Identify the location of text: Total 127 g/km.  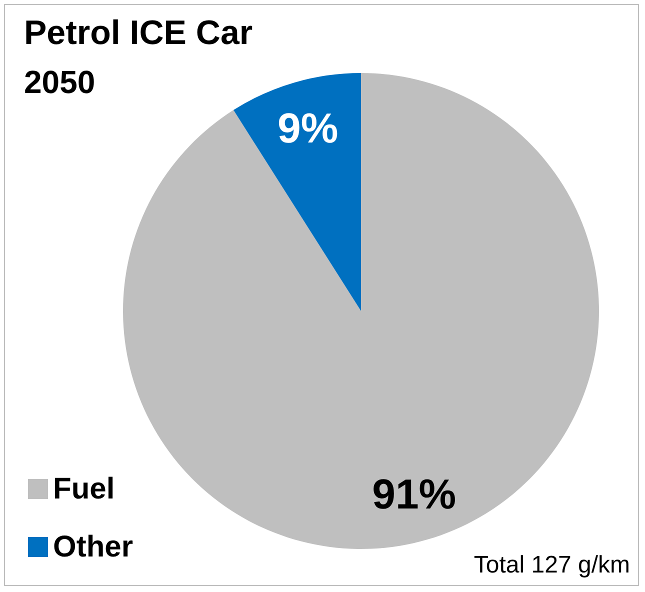
(552, 565).